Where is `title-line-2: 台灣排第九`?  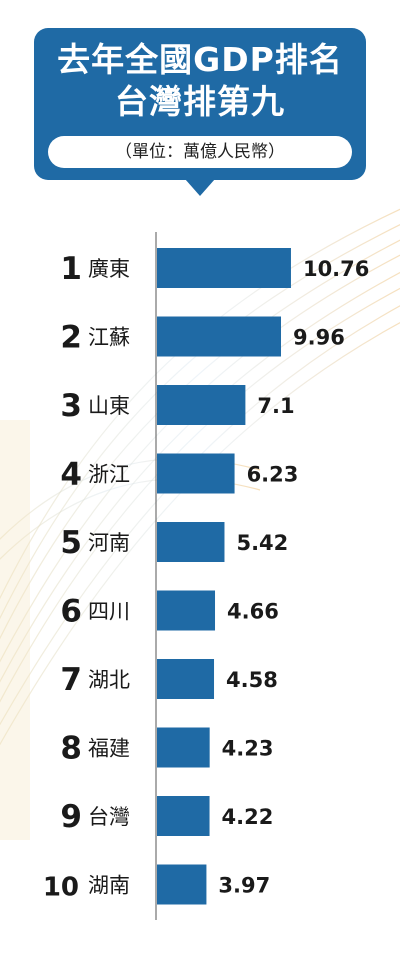
title-line-2: 台灣排第九 is located at coordinates (200, 101).